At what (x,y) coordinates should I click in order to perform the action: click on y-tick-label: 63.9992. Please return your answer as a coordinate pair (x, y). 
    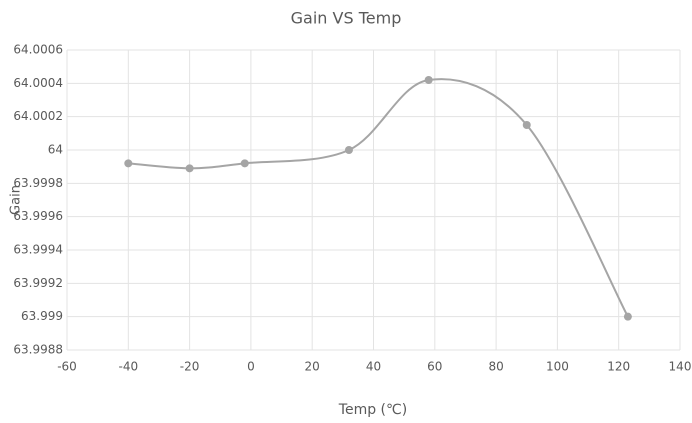
    Looking at the image, I should click on (38, 283).